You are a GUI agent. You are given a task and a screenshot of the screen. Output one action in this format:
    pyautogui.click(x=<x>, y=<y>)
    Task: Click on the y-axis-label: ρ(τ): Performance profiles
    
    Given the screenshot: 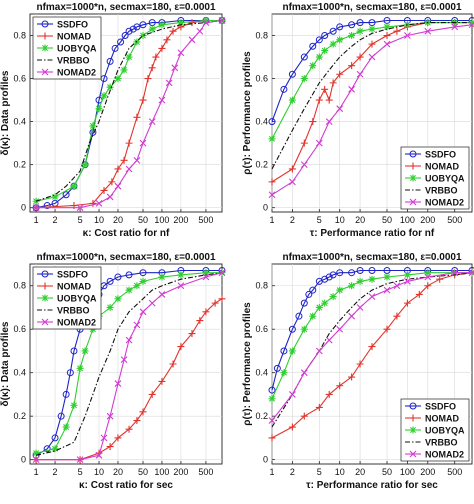 What is the action you would take?
    pyautogui.click(x=247, y=113)
    